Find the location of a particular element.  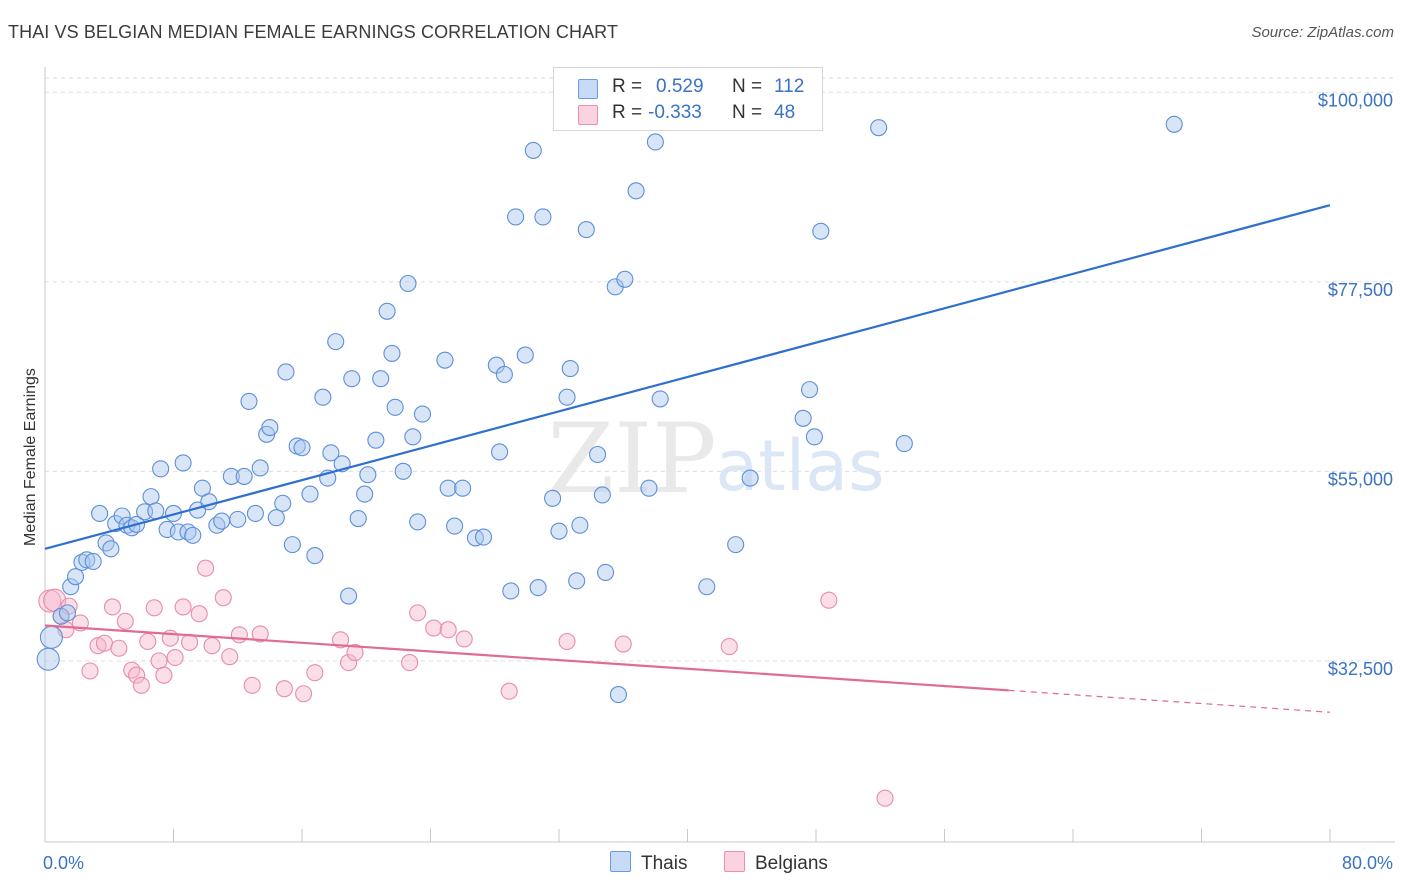

watermark-atlas: atlas is located at coordinates (799, 466).